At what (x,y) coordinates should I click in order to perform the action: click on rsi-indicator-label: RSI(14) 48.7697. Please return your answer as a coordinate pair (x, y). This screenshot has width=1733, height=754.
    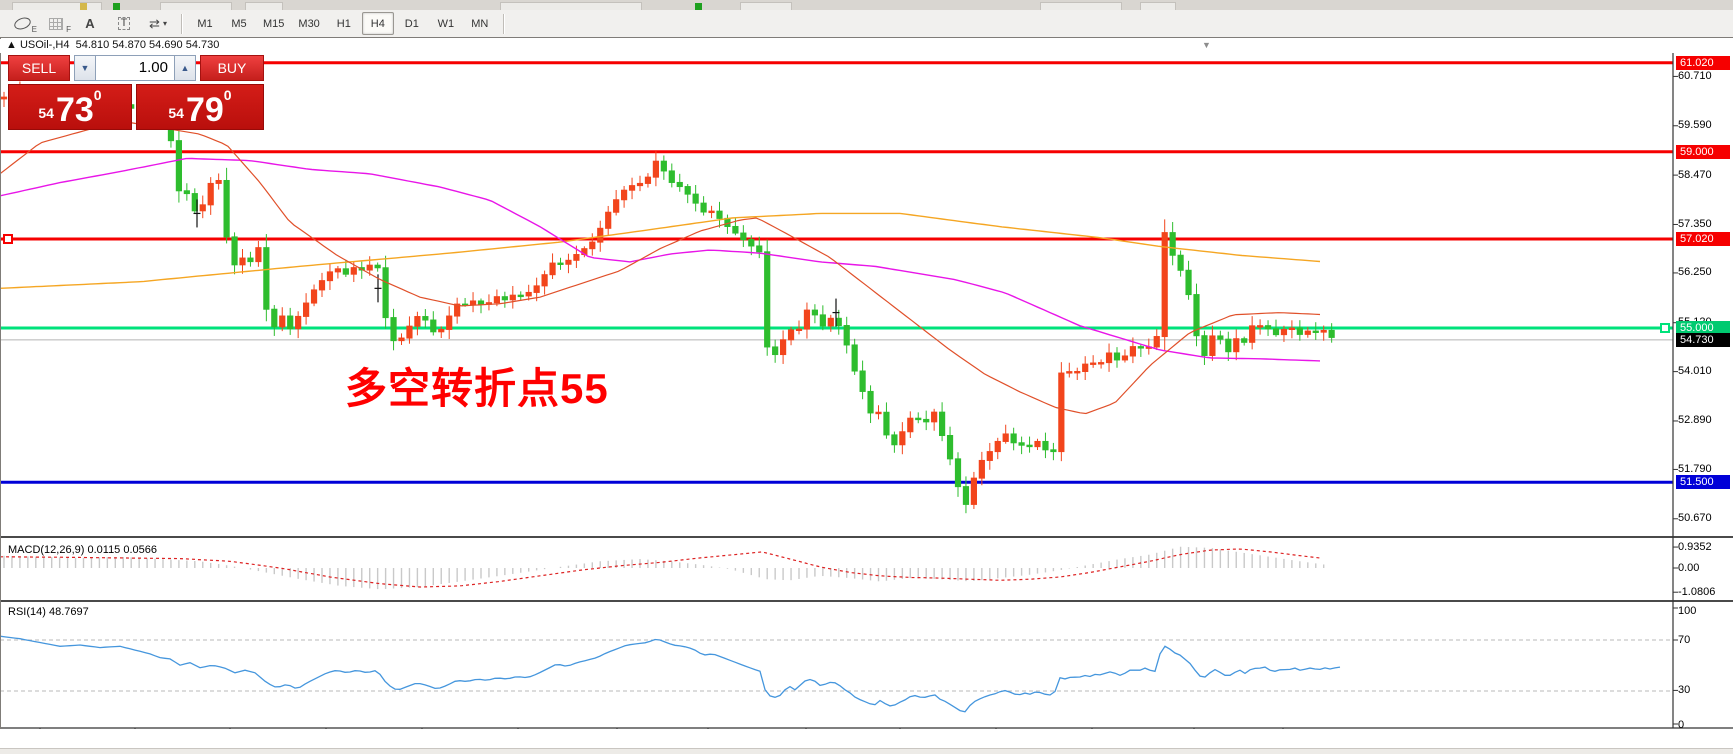
    Looking at the image, I should click on (48, 612).